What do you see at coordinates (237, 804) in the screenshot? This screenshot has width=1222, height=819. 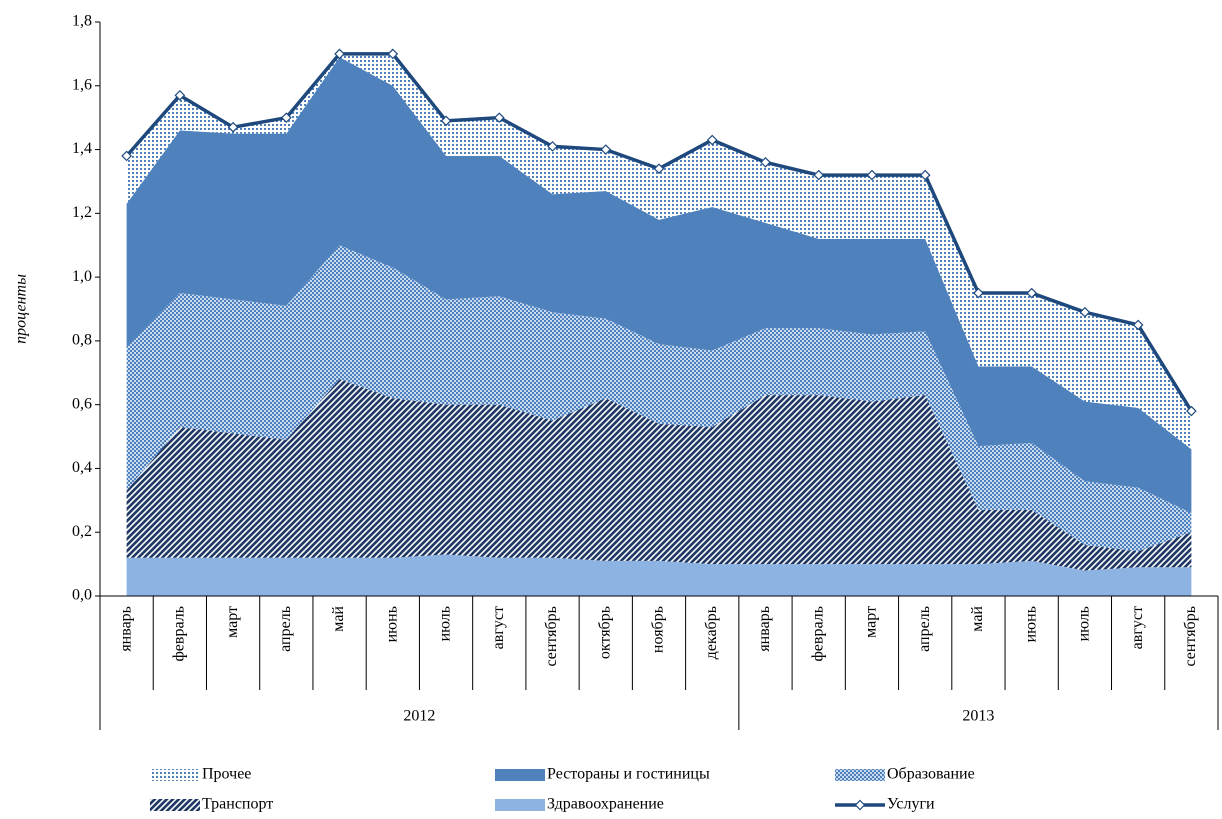 I see `legend-label: Транспорт` at bounding box center [237, 804].